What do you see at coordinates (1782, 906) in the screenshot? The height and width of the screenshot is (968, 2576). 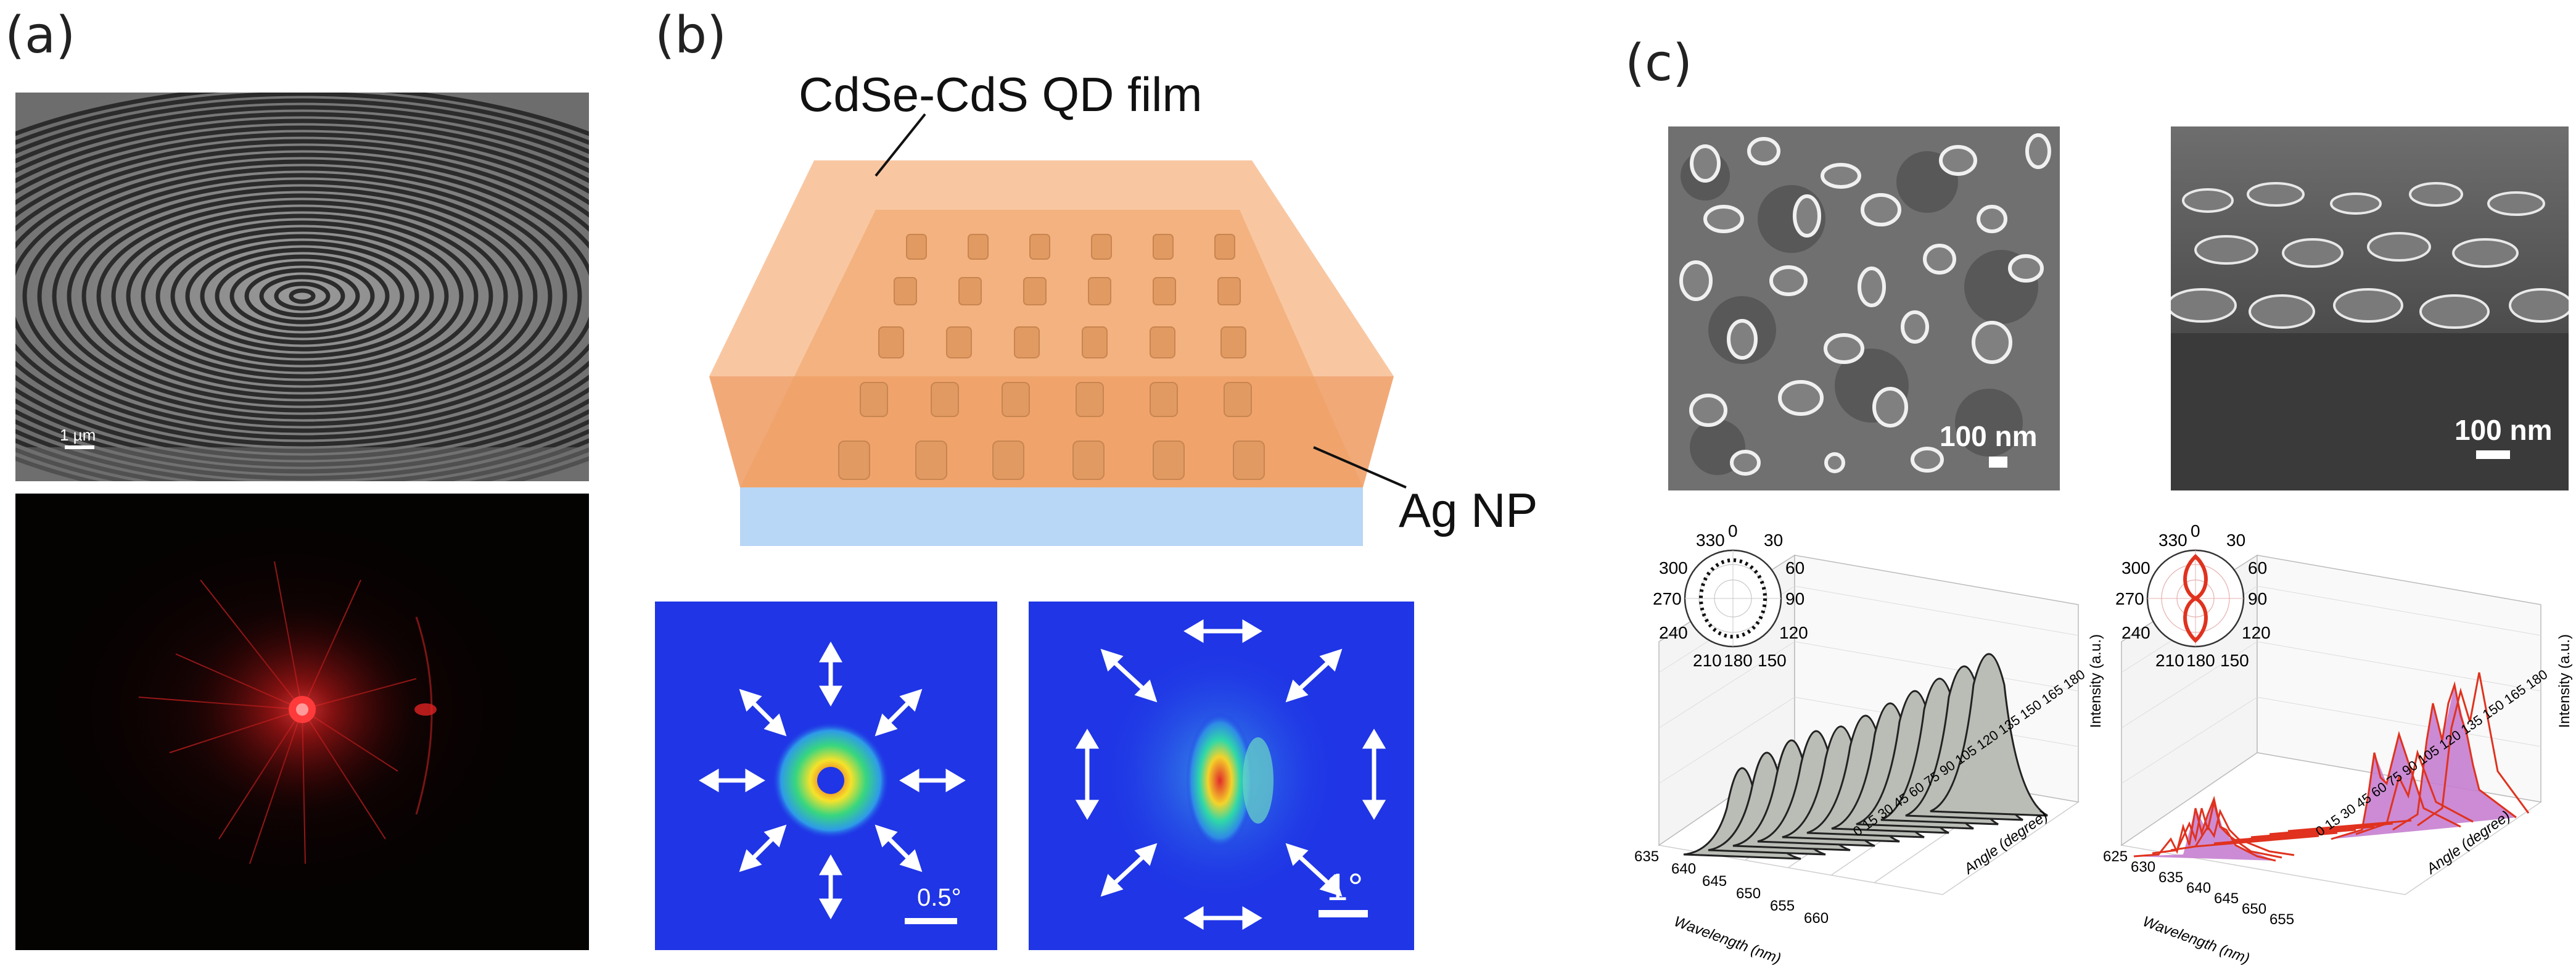 I see `wl-tick-left-655: 655` at bounding box center [1782, 906].